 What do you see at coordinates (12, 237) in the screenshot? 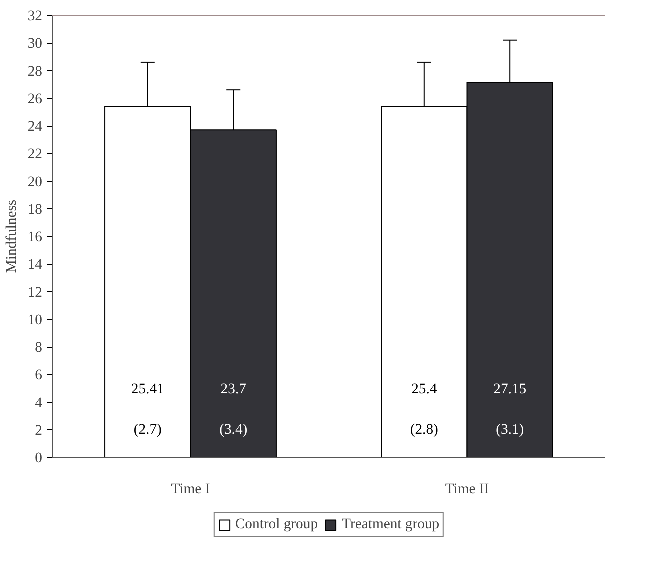
I see `y-axis-title: Mindfulness` at bounding box center [12, 237].